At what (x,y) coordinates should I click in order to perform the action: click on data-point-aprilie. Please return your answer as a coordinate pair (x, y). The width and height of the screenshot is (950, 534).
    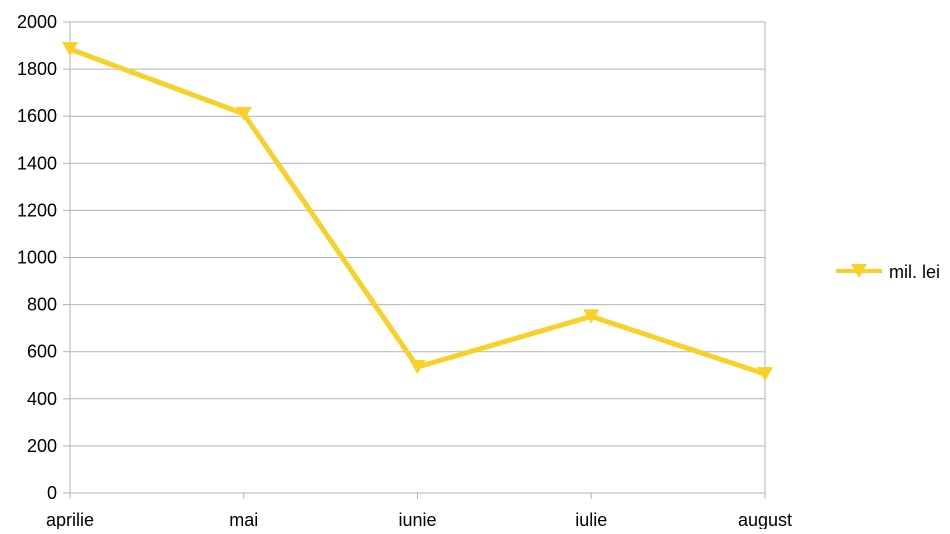
    Looking at the image, I should click on (70, 49).